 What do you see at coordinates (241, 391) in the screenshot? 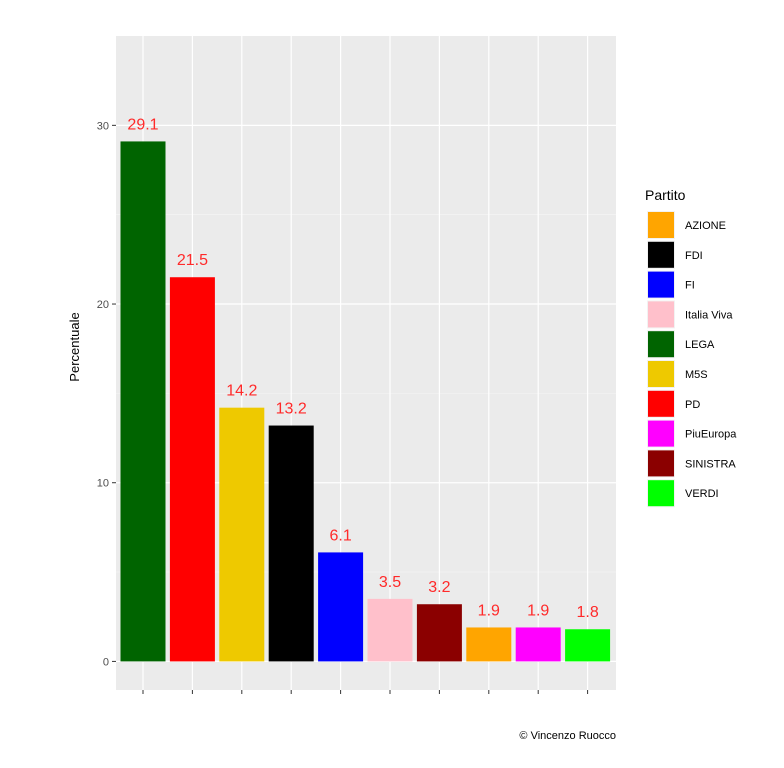
I see `data-label: 14.2` at bounding box center [241, 391].